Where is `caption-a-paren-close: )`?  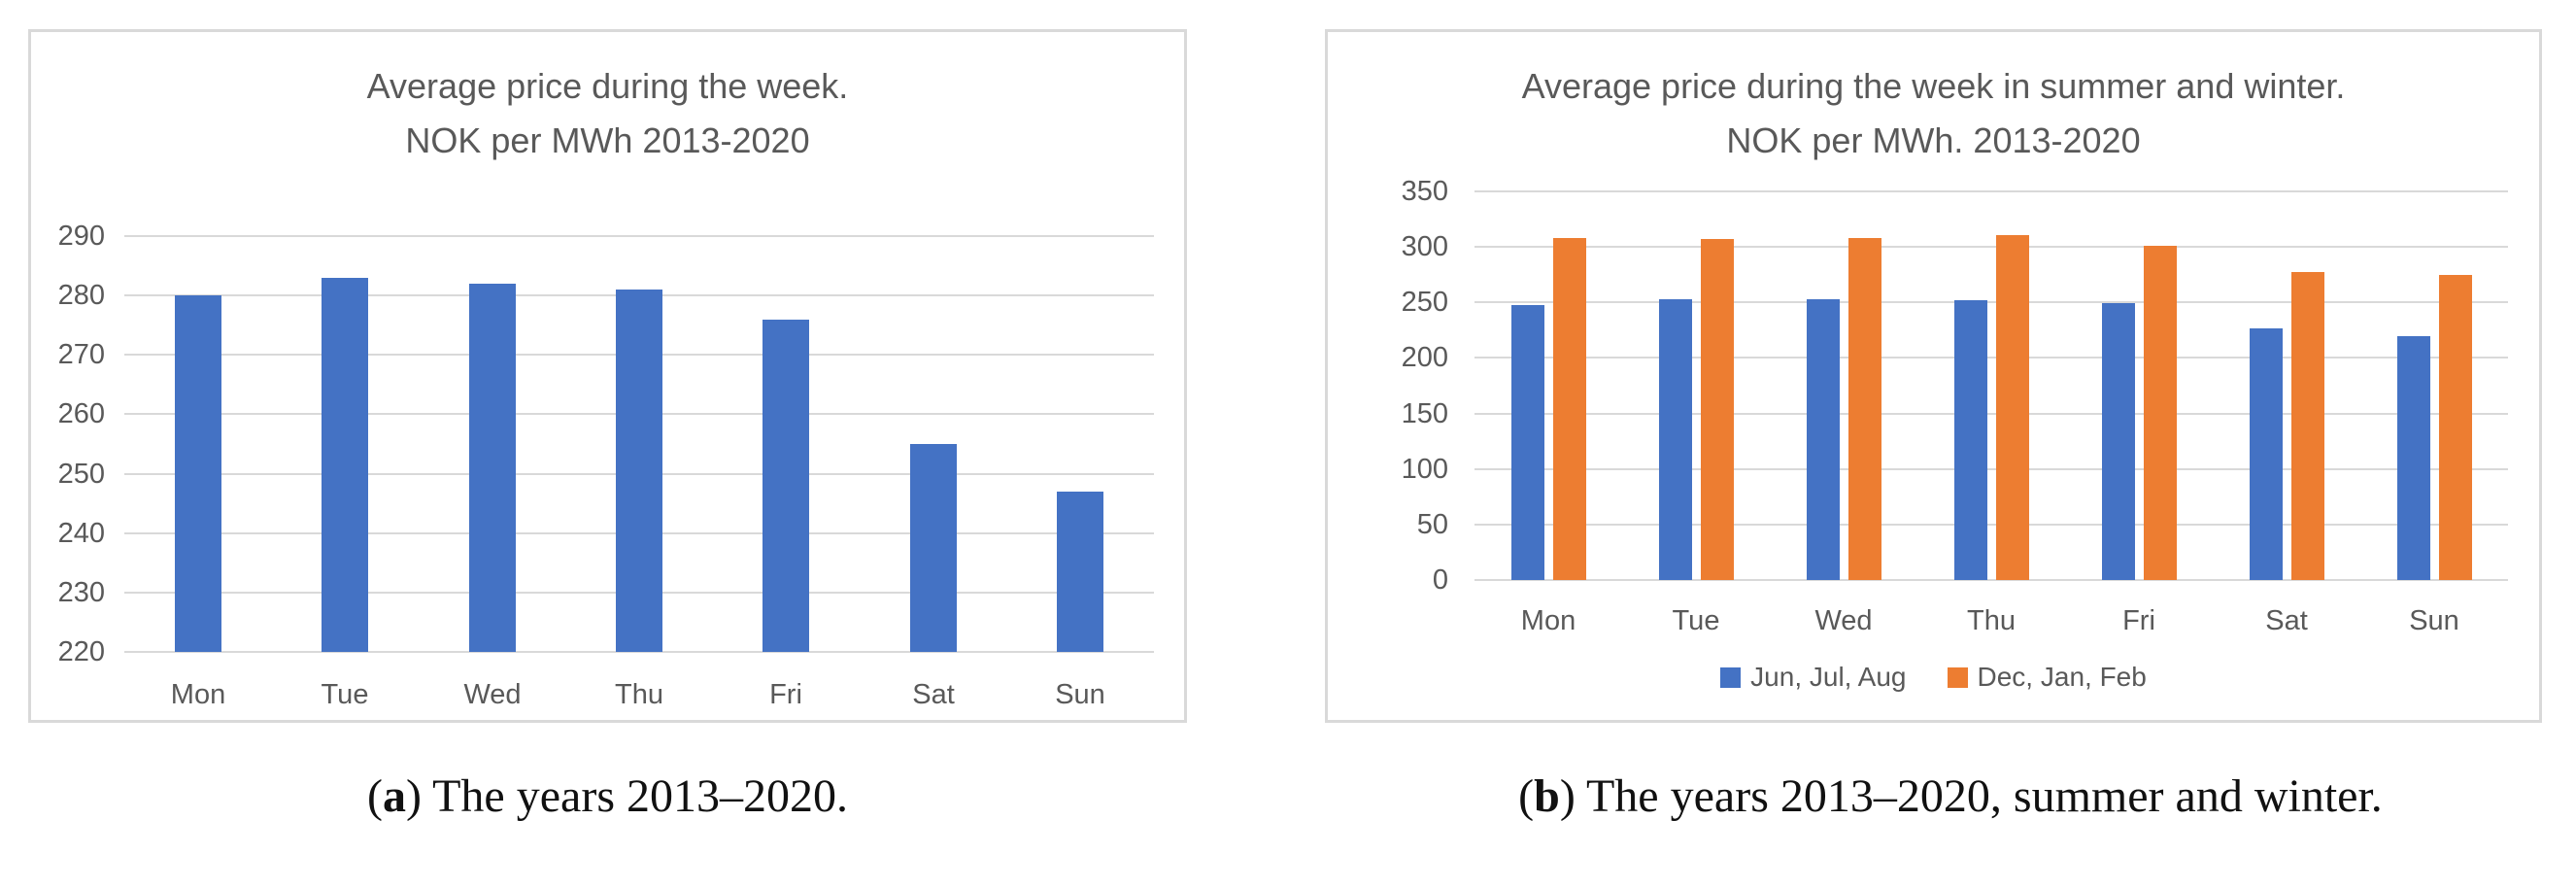 caption-a-paren-close: ) is located at coordinates (413, 796).